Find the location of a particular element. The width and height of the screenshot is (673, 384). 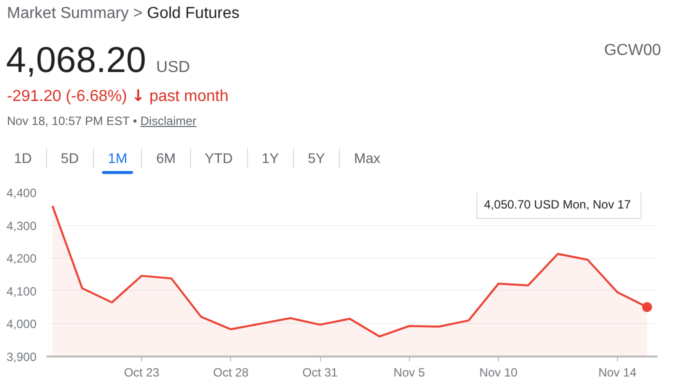

x-tick-label: Nov 5 is located at coordinates (410, 373).